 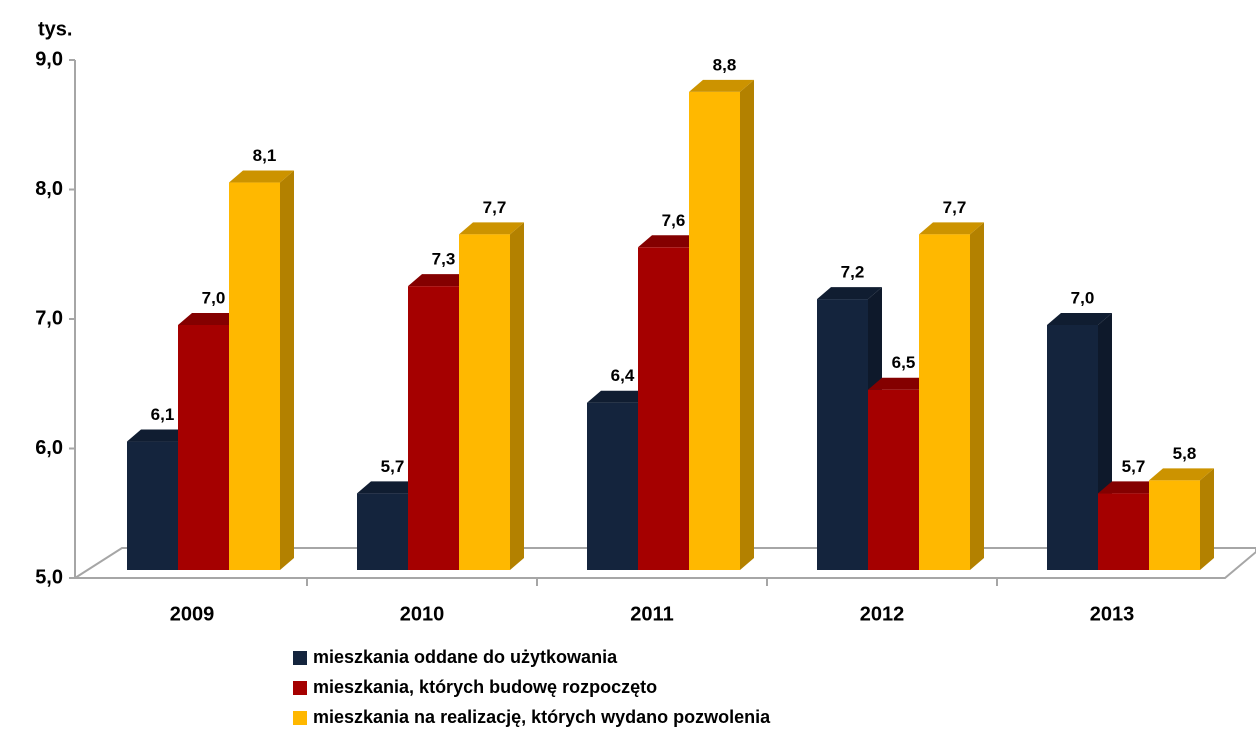 I want to click on legend-label: mieszkania oddane do użytkowania, so click(x=465, y=657).